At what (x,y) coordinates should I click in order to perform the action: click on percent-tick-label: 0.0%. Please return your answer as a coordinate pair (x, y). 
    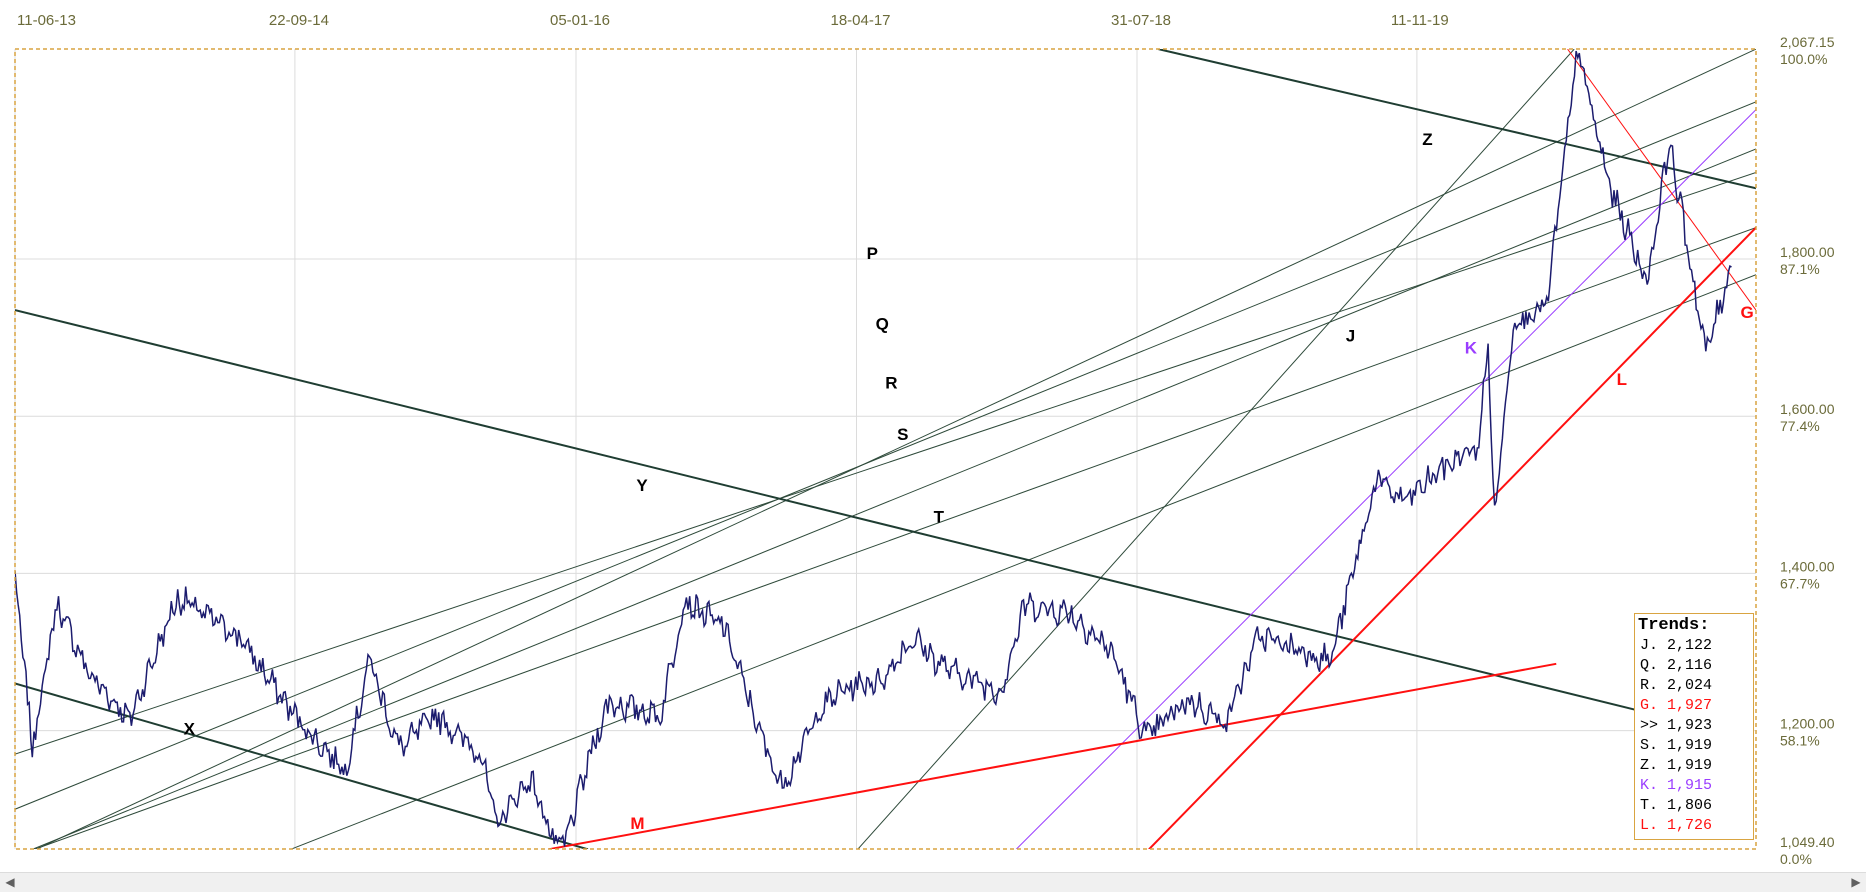
    Looking at the image, I should click on (1796, 859).